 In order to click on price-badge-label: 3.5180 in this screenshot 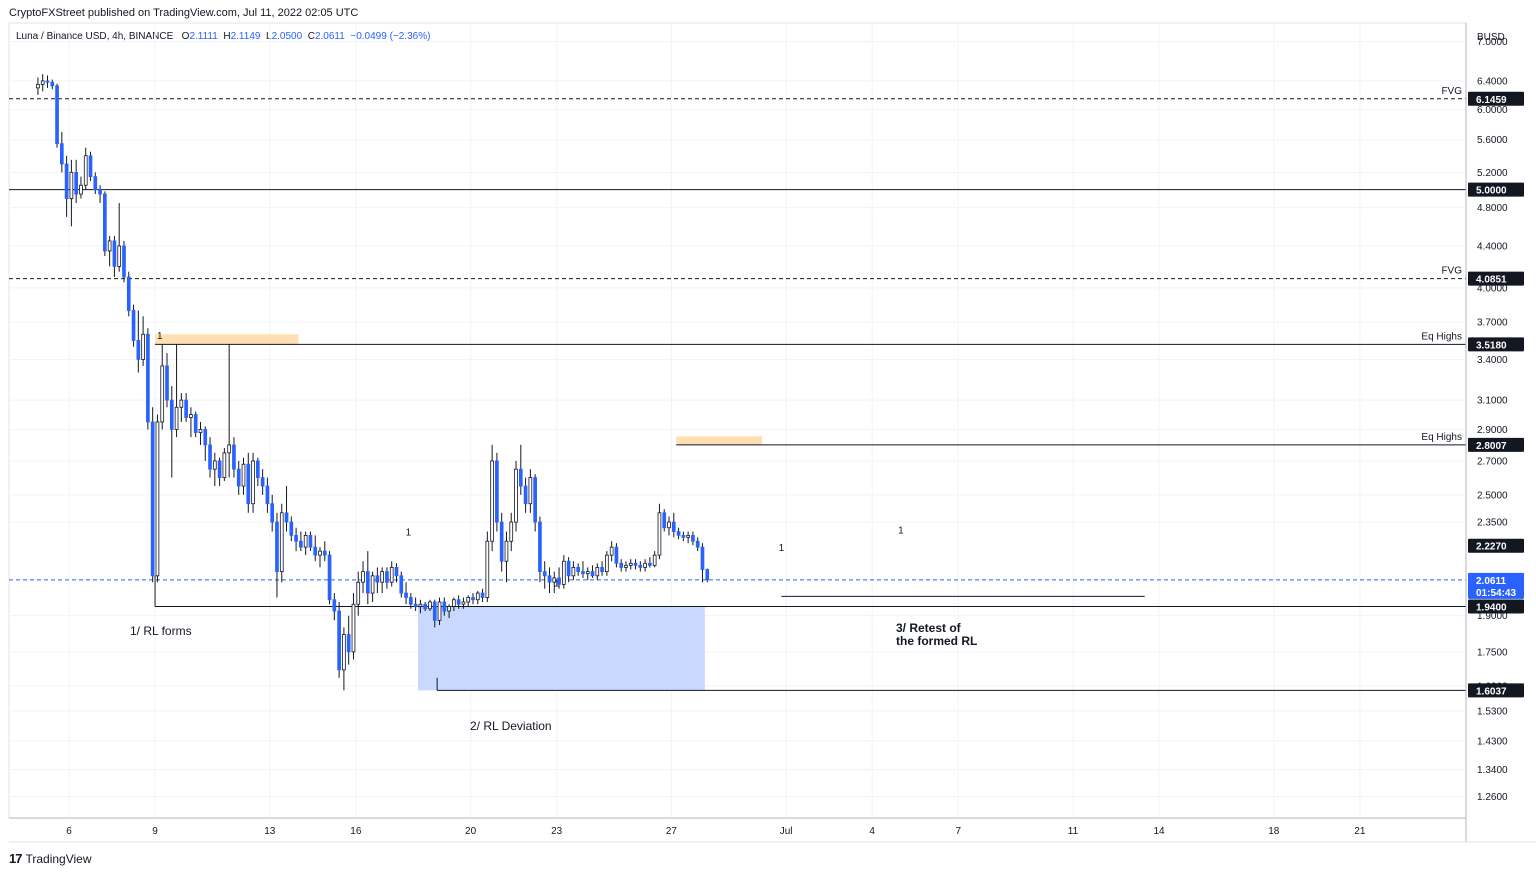, I will do `click(1491, 345)`.